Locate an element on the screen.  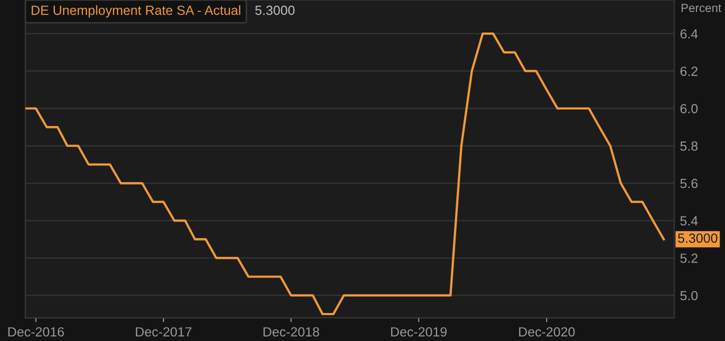
y-axis-title: Percent is located at coordinates (702, 8).